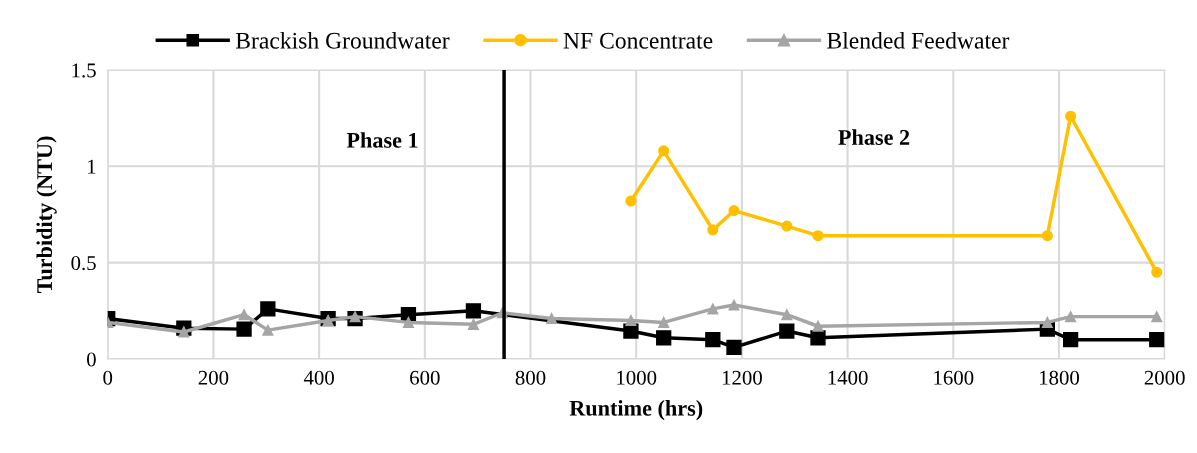  Describe the element at coordinates (874, 137) in the screenshot. I see `annotation: Phase 2` at that location.